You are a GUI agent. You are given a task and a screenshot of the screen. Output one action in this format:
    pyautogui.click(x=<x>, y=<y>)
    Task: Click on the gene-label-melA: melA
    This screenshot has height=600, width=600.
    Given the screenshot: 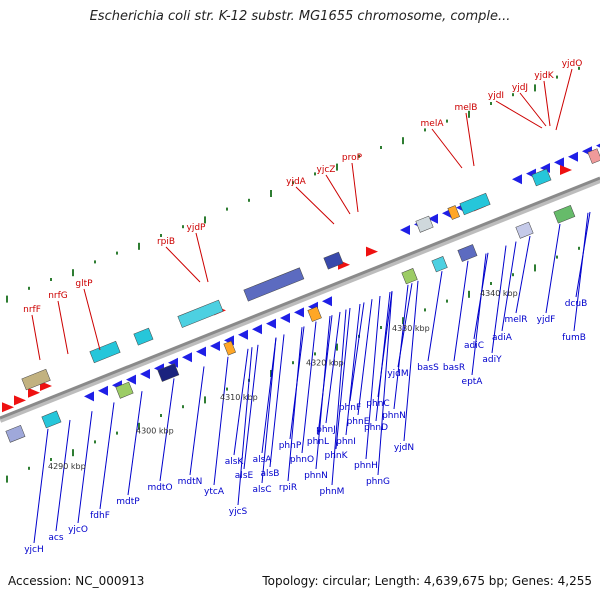 What is the action you would take?
    pyautogui.click(x=433, y=124)
    